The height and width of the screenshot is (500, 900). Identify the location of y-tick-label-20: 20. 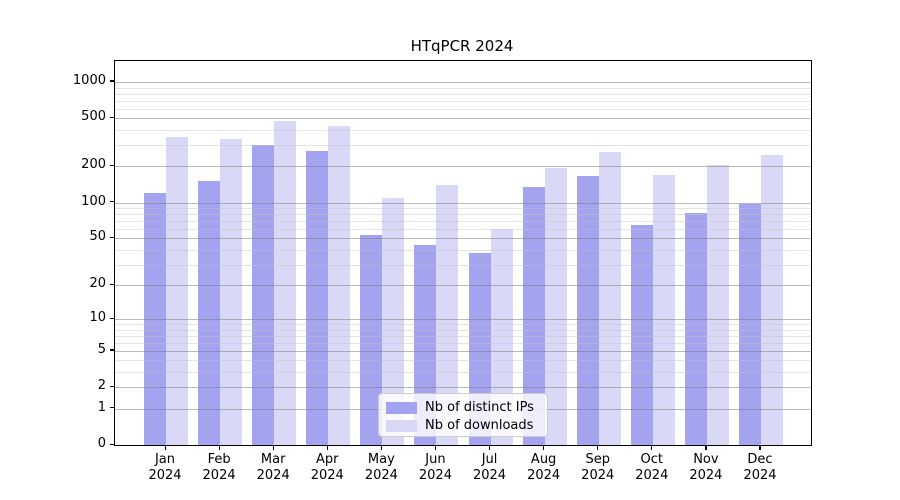
(97, 284).